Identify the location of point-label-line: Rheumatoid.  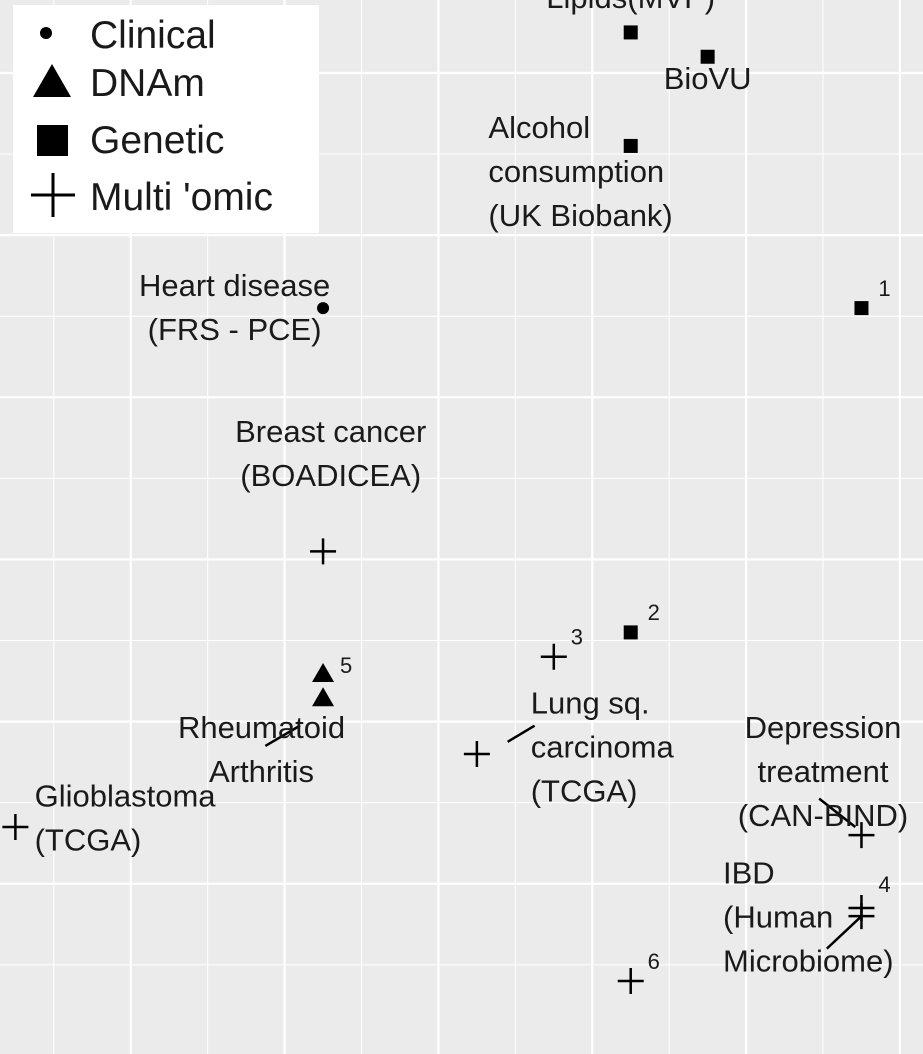
(261, 727).